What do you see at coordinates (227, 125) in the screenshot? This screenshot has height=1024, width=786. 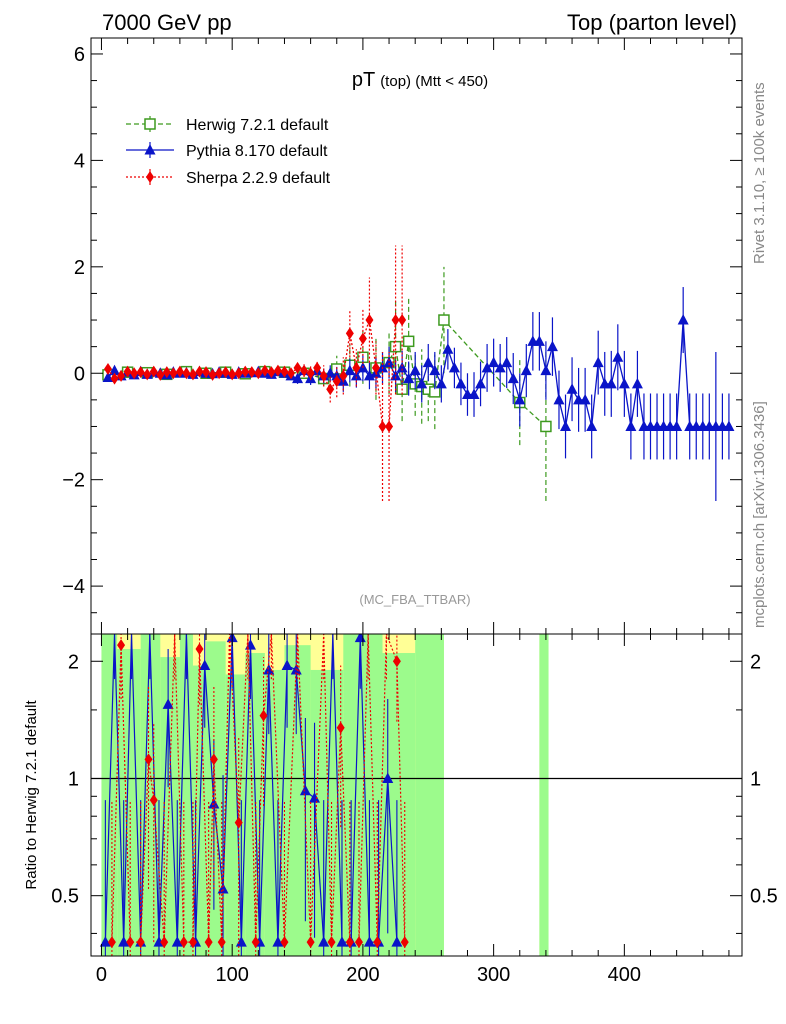 I see `legend-entry: Herwig 7.2.1 default` at bounding box center [227, 125].